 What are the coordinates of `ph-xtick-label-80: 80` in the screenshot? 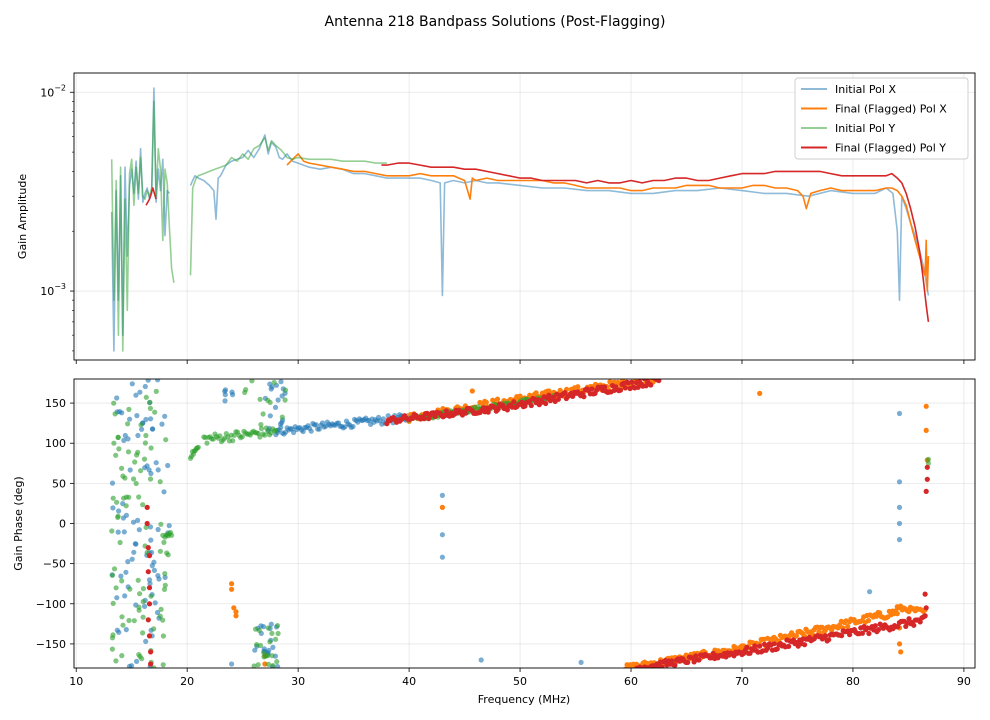 It's located at (853, 681).